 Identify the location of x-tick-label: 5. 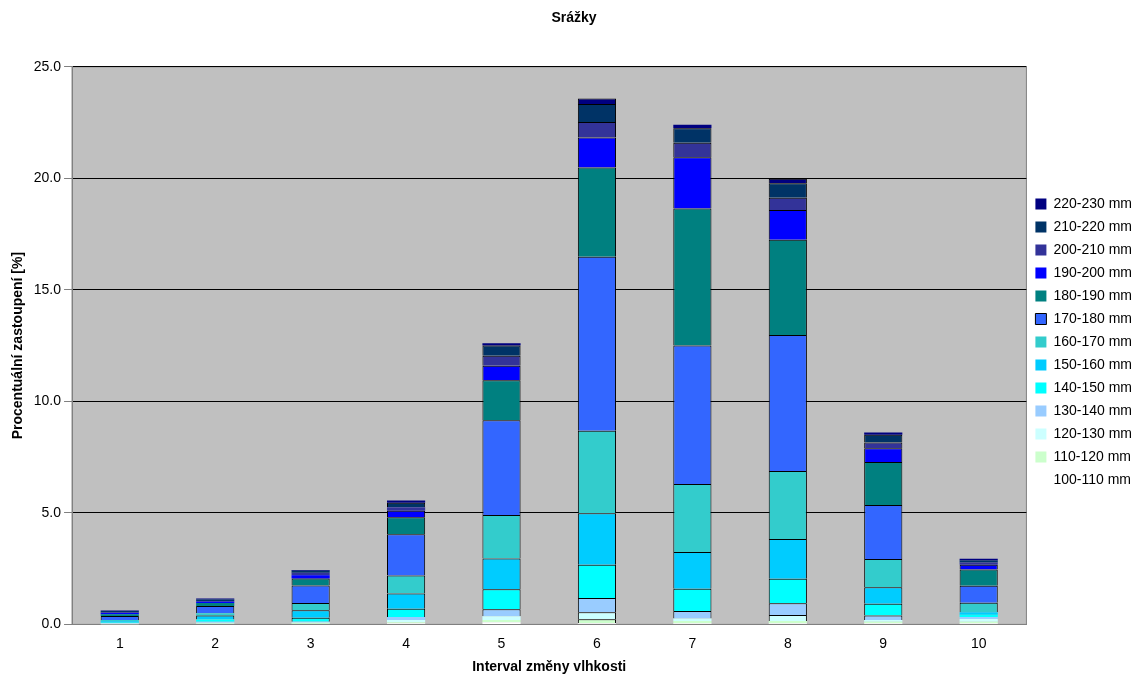
(501, 642).